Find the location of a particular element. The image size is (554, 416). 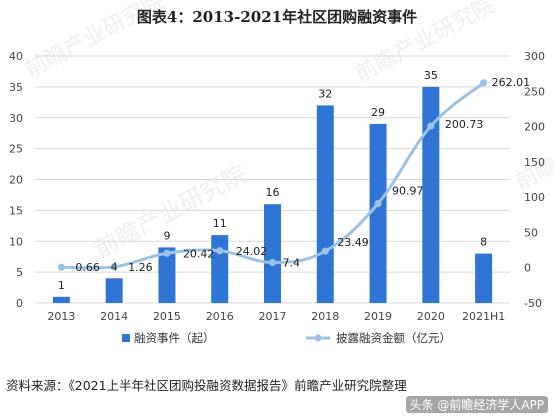

bar-value-label: 11 is located at coordinates (220, 223).